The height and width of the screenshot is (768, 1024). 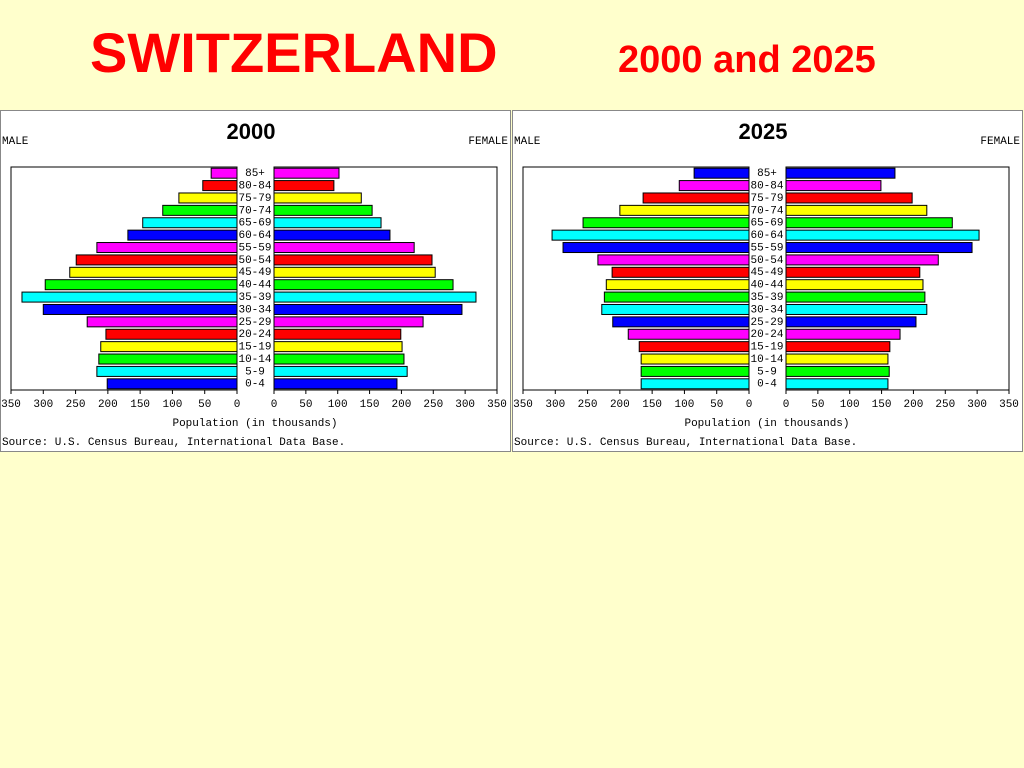 I want to click on age-label: 35-39, so click(x=254, y=298).